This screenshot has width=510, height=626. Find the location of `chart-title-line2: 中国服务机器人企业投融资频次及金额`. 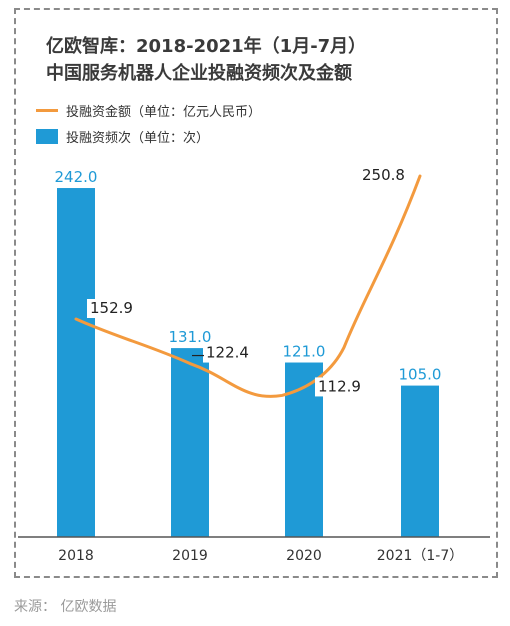

chart-title-line2: 中国服务机器人企业投融资频次及金额 is located at coordinates (199, 73).